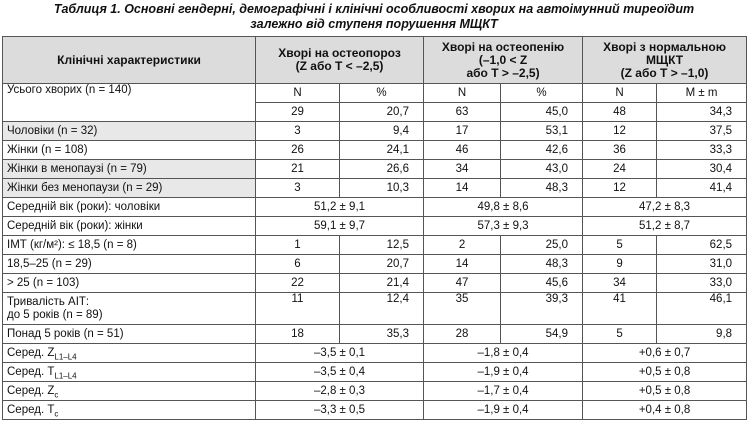 Image resolution: width=748 pixels, height=430 pixels. I want to click on value-cell: 36, so click(620, 150).